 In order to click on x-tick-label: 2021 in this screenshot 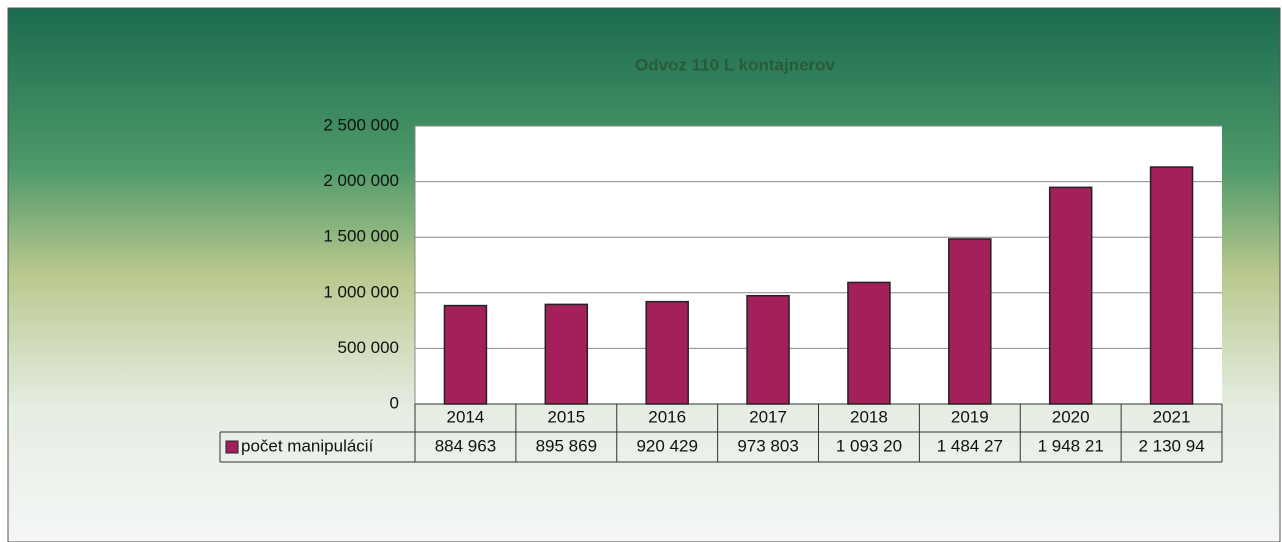, I will do `click(1172, 416)`.